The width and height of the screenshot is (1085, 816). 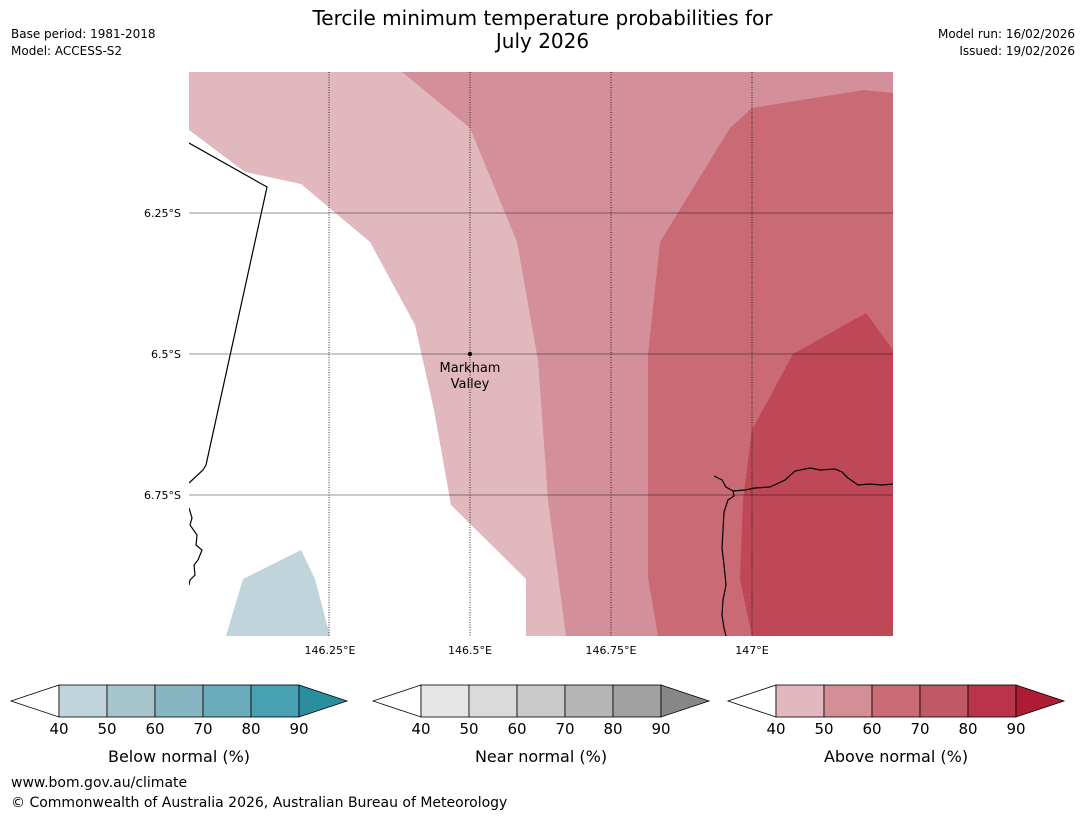 What do you see at coordinates (67, 51) in the screenshot?
I see `model-name: Model: ACCESS-S2` at bounding box center [67, 51].